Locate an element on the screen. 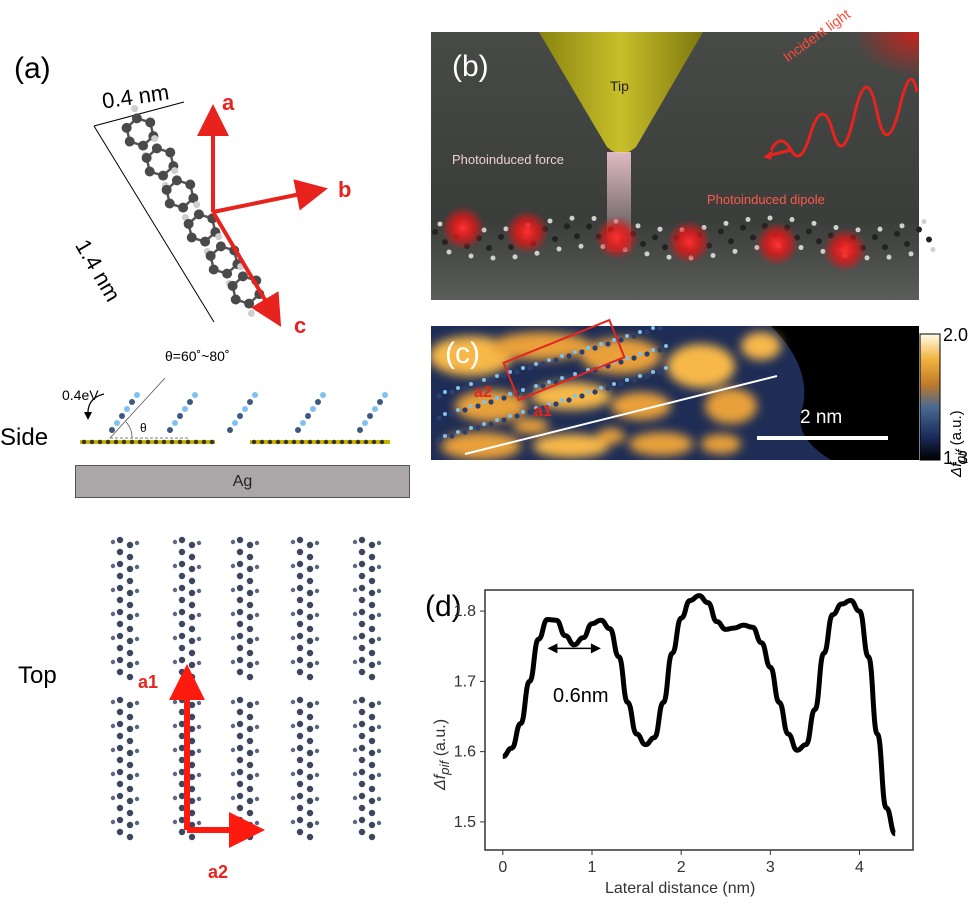  cbar-title-unit: (a.u.) is located at coordinates (956, 430).